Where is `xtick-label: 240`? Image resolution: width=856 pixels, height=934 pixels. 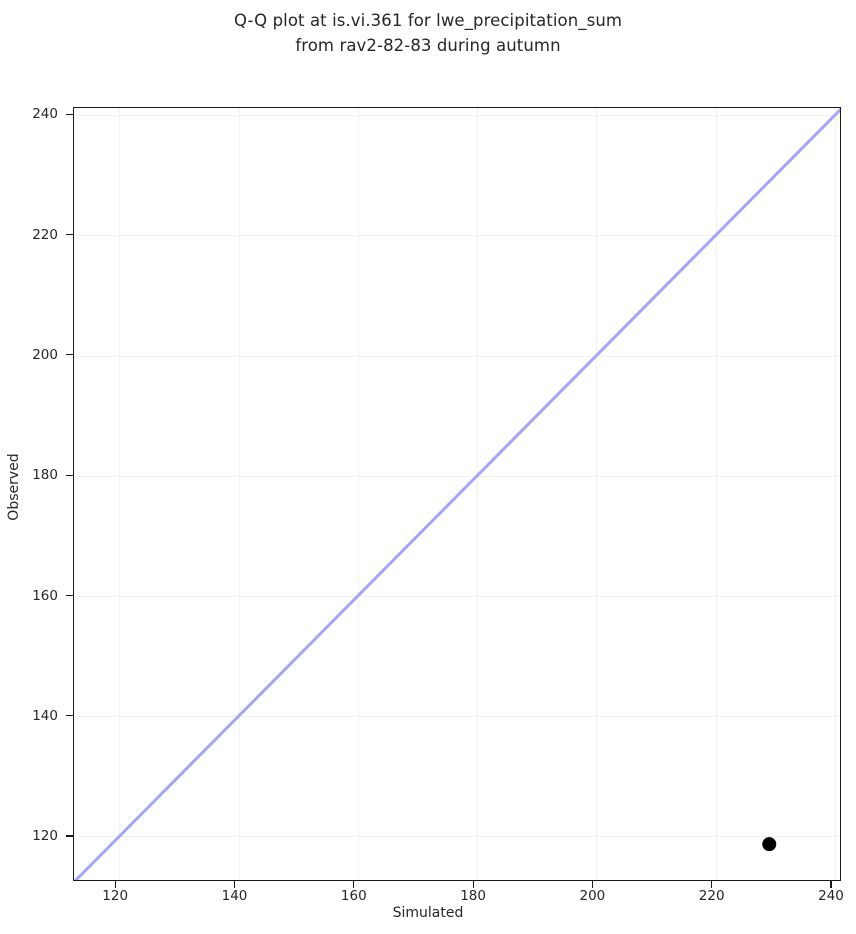 xtick-label: 240 is located at coordinates (831, 896).